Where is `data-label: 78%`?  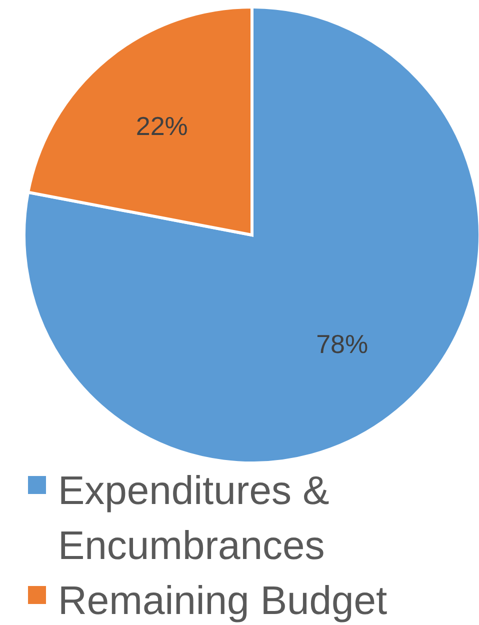
data-label: 78% is located at coordinates (342, 344).